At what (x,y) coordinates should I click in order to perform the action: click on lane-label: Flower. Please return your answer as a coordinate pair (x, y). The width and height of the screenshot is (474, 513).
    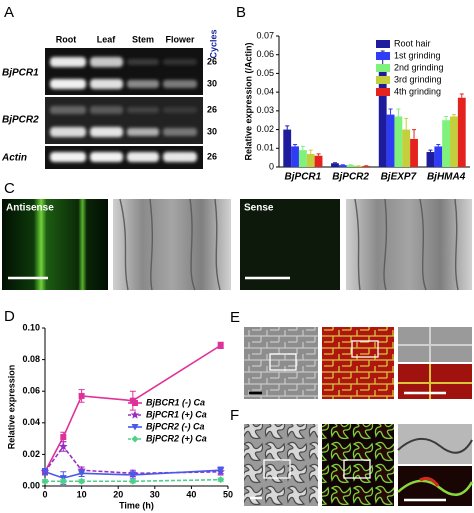
    Looking at the image, I should click on (180, 39).